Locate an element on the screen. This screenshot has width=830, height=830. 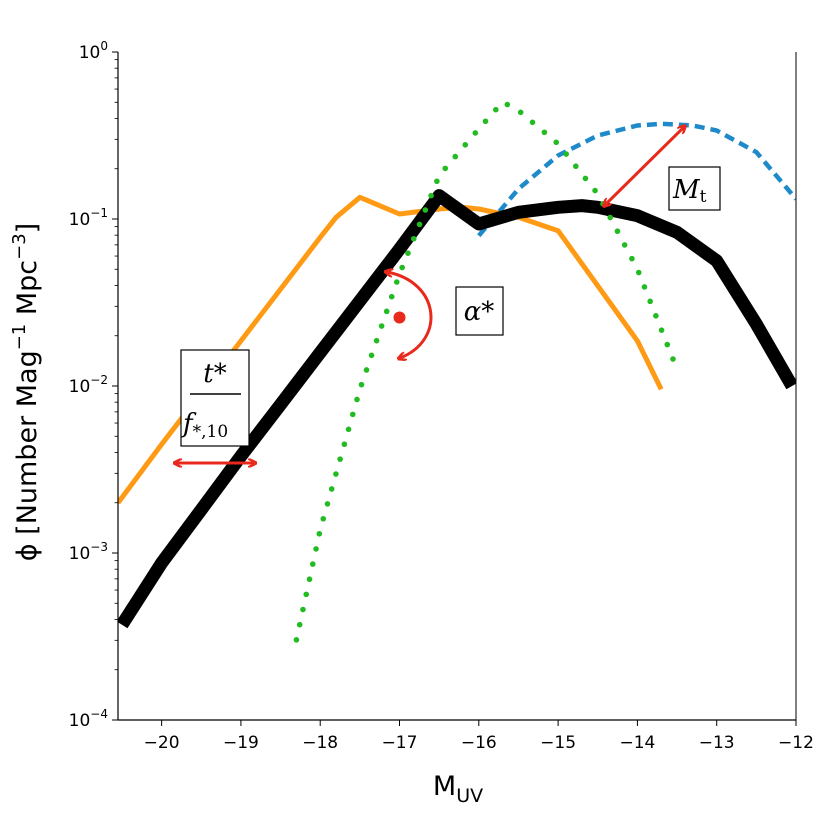
y-tick-label: 10⁰ is located at coordinates (93, 51).